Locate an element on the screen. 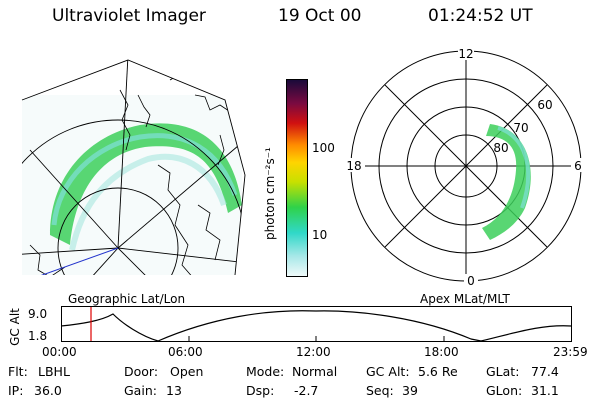 Image resolution: width=600 pixels, height=400 pixels. mlt-6: 6 is located at coordinates (578, 166).